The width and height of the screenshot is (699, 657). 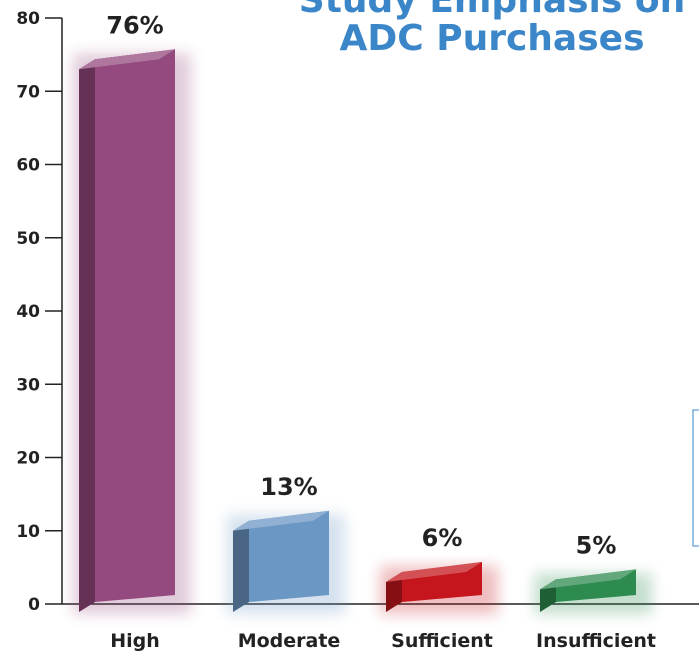 I want to click on y-tick-label: 80, so click(x=28, y=19).